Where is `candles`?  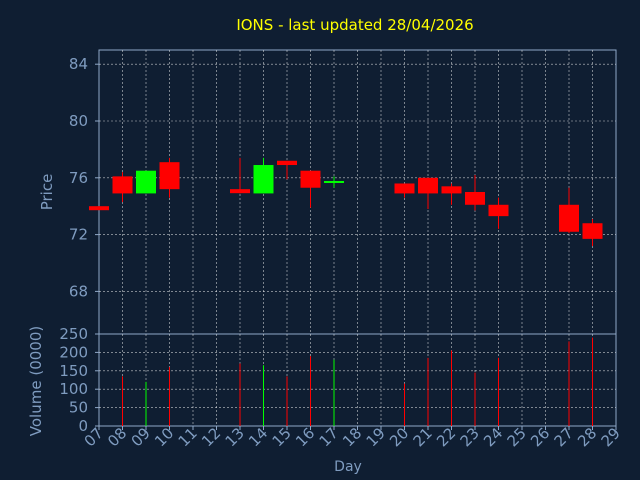
candles is located at coordinates (346, 201).